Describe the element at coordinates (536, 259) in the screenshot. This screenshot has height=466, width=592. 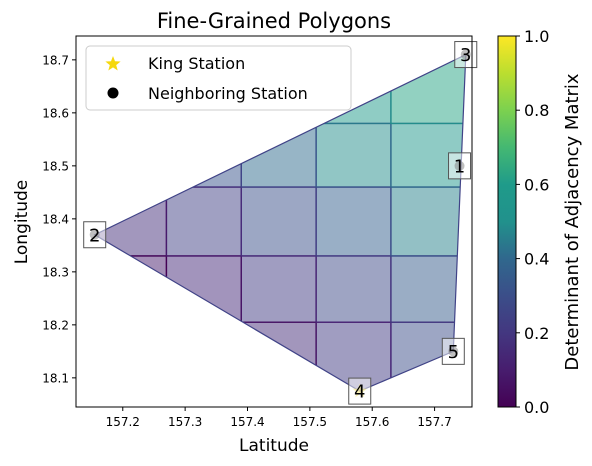
I see `colorbar-tick-label: 0.4` at that location.